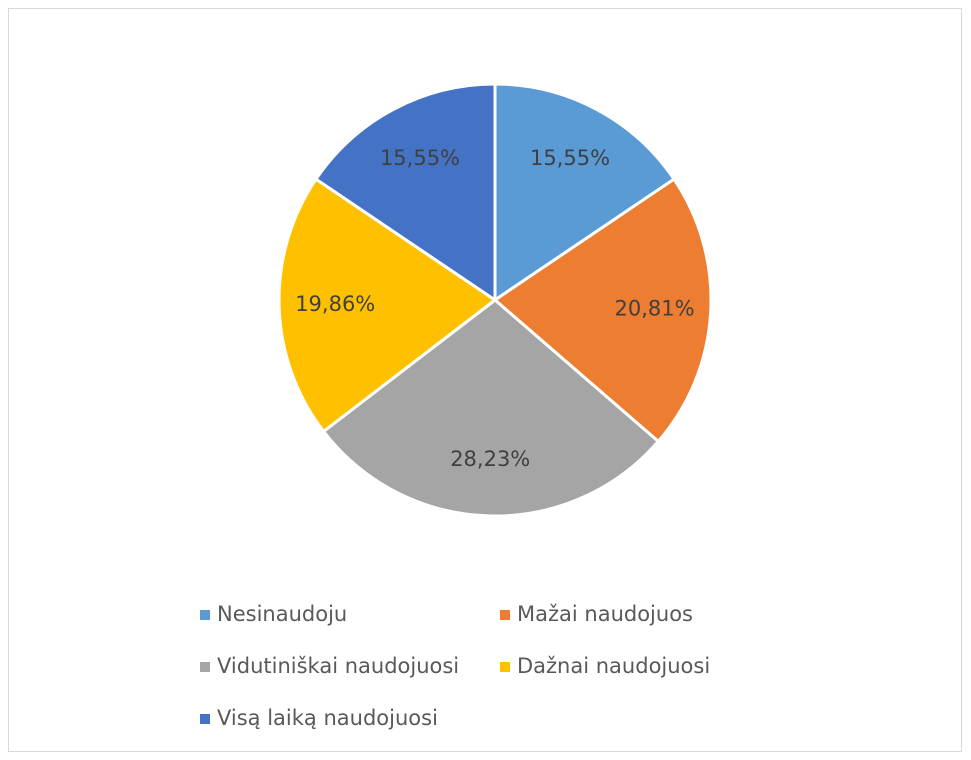  I want to click on data-label: 20,81%, so click(655, 309).